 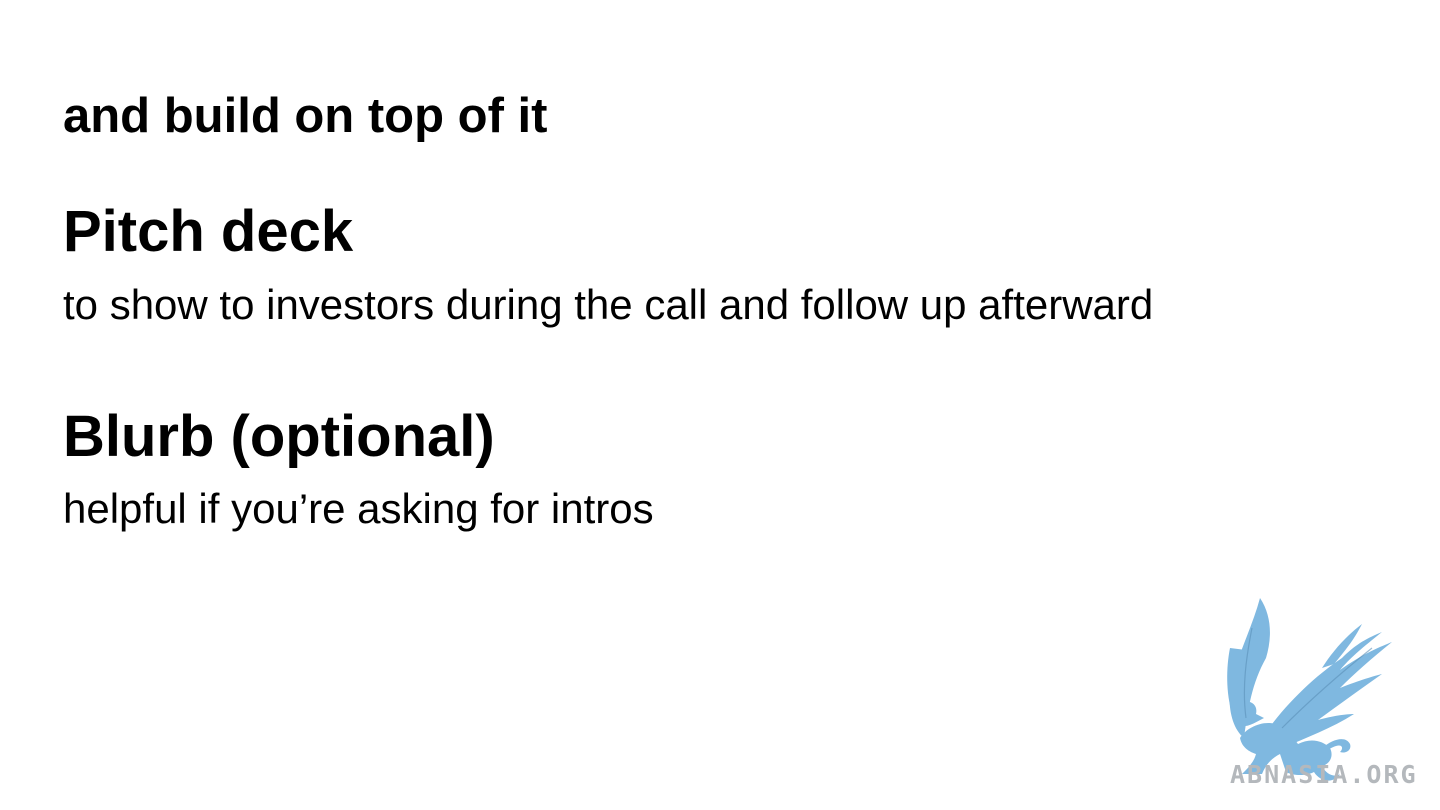 I want to click on watermark-text: ABNASIA.ORG, so click(x=1324, y=774).